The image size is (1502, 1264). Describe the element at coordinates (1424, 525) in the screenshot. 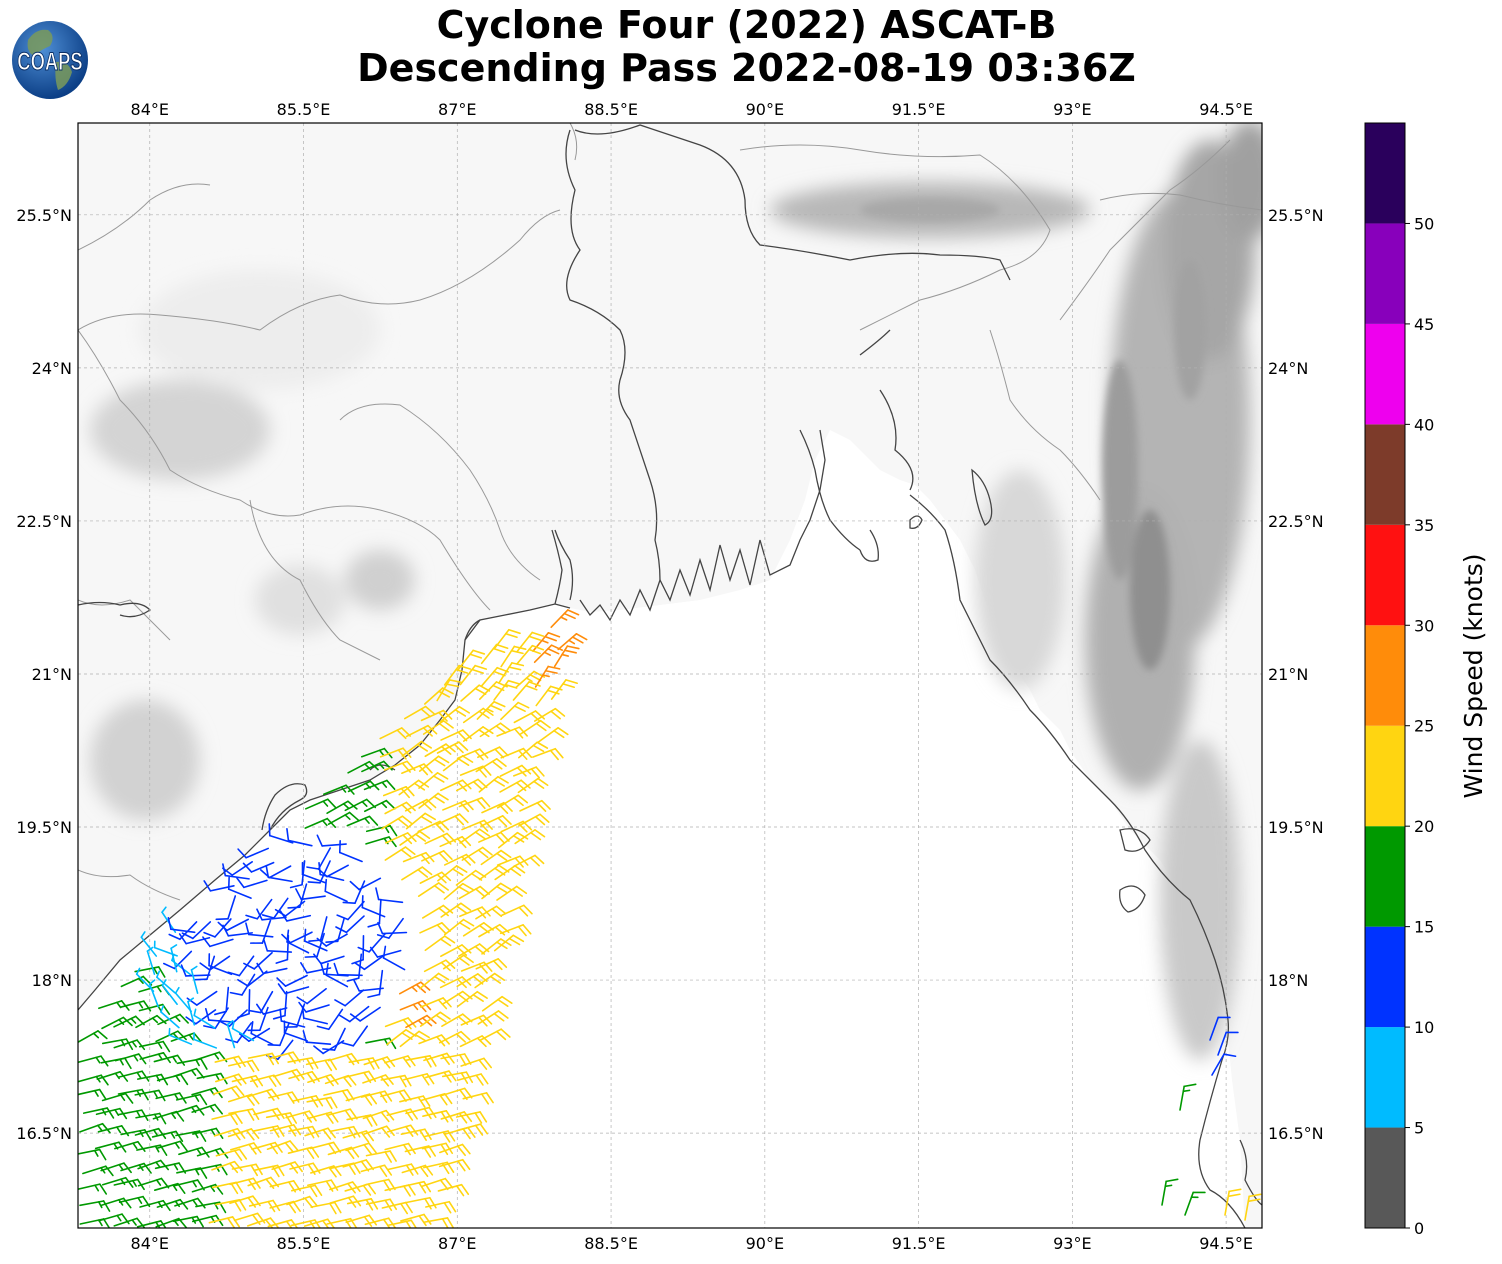

I see `colorbar-tick-label: 35` at that location.